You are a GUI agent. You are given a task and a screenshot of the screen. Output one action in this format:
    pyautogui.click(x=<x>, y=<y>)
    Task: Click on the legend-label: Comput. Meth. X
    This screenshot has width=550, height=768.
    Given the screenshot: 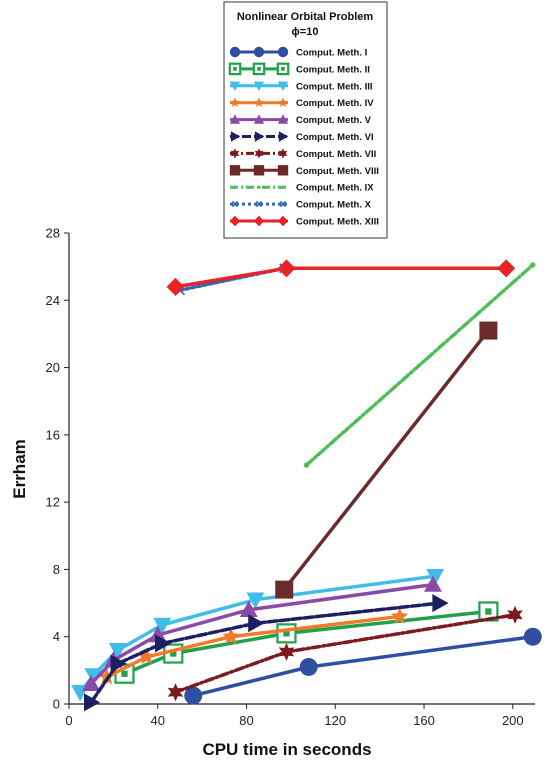 What is the action you would take?
    pyautogui.click(x=334, y=205)
    